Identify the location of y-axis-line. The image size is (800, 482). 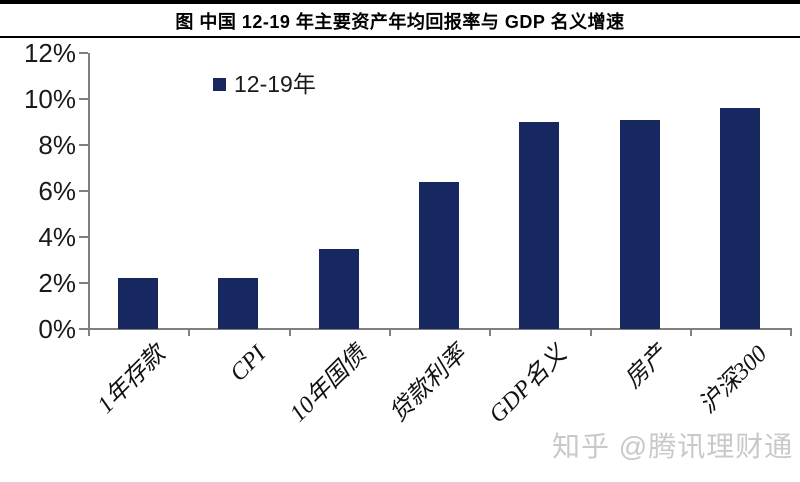
(89, 191).